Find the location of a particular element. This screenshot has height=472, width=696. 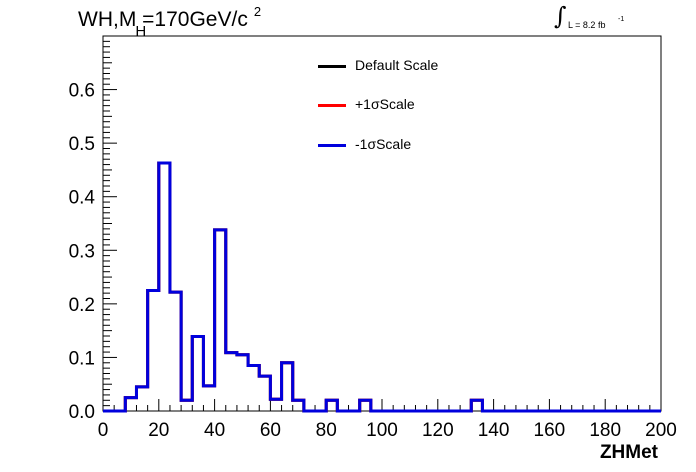

y-axis-ticks: 0.0 0.1 0.2 0.3 0.4 0.5 0.6 is located at coordinates (93, 229).